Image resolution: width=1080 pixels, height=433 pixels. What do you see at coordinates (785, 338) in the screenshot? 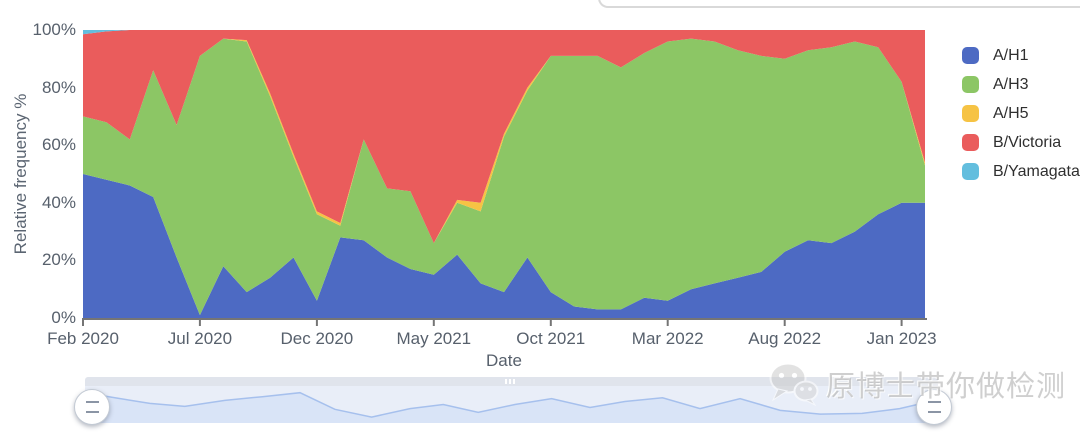
I see `x-tick-label: Aug 2022` at bounding box center [785, 338].